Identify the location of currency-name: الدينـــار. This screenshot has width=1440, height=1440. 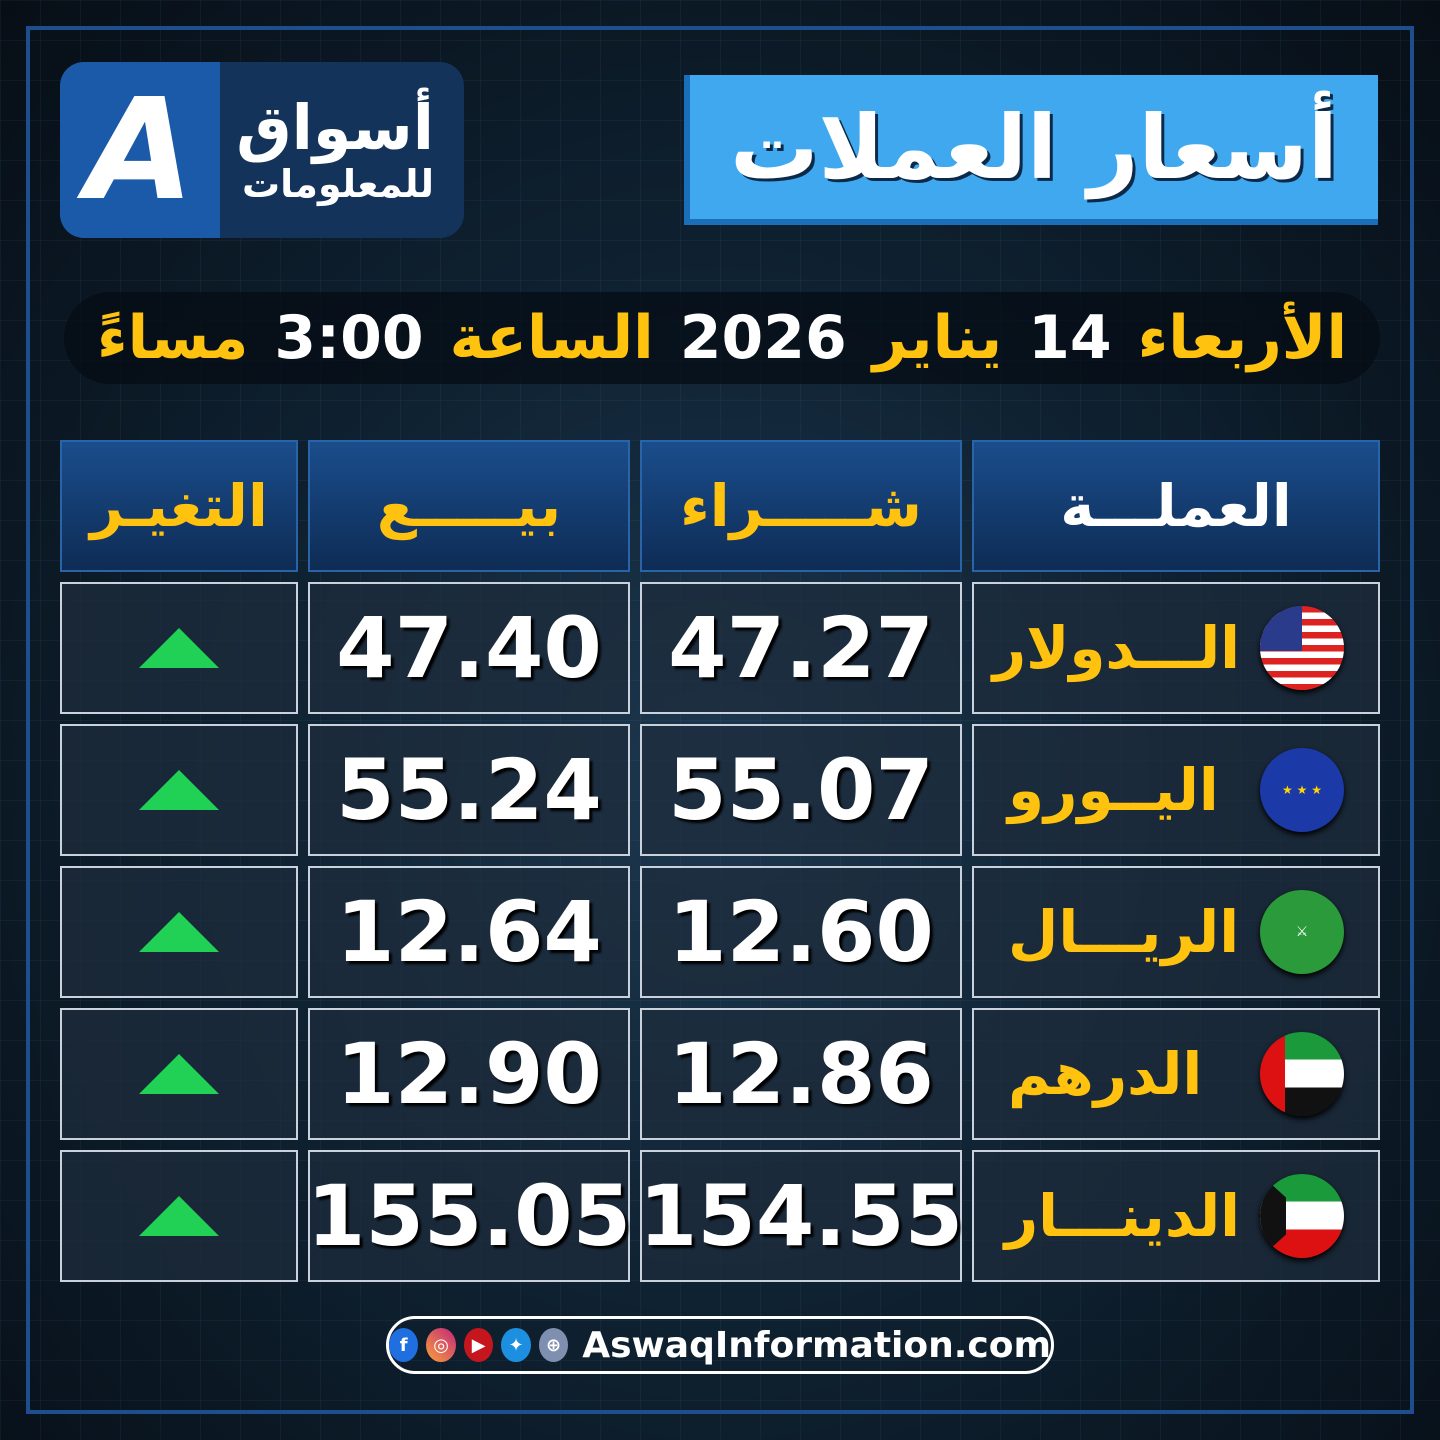
(1122, 1216).